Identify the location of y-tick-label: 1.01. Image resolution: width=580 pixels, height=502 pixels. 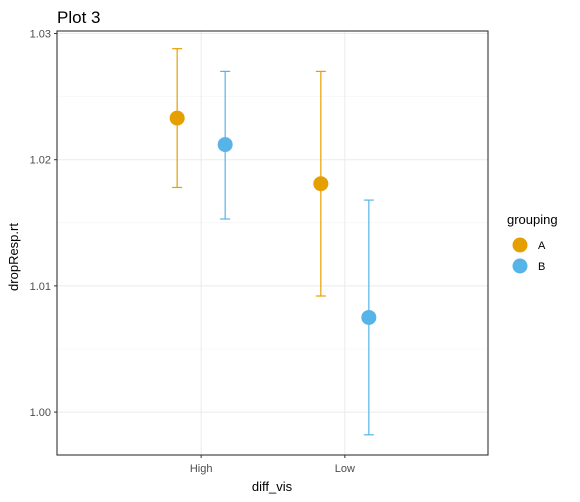
(40, 287).